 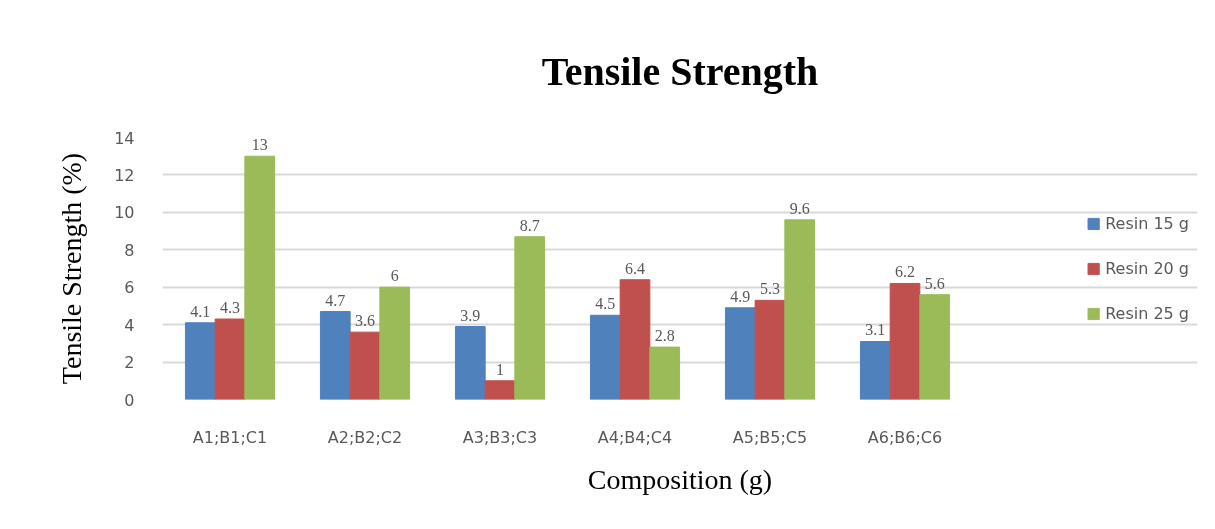 What do you see at coordinates (905, 437) in the screenshot?
I see `x-tick-label: A6;B6;C6` at bounding box center [905, 437].